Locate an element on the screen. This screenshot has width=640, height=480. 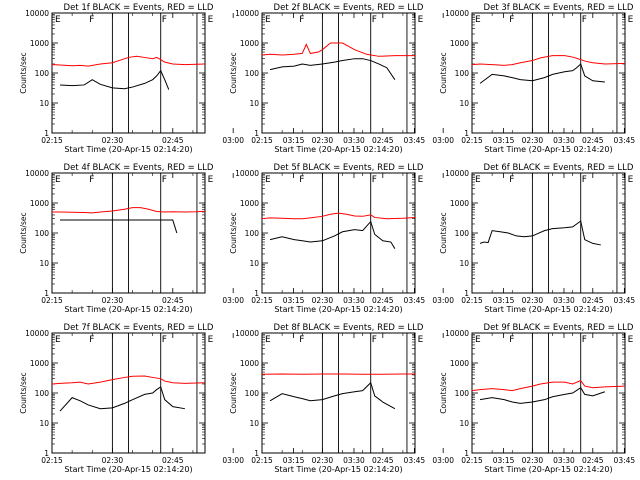
panel-title: Det 8f BLACK = Events, RED = LLD is located at coordinates (349, 328).